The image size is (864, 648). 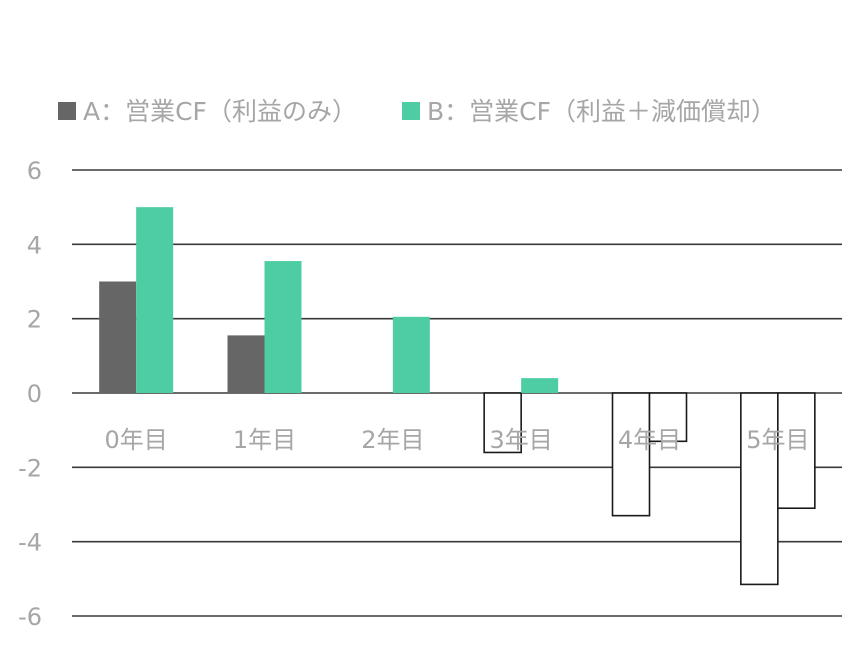 I want to click on y-tick-label: 6, so click(x=34, y=171).